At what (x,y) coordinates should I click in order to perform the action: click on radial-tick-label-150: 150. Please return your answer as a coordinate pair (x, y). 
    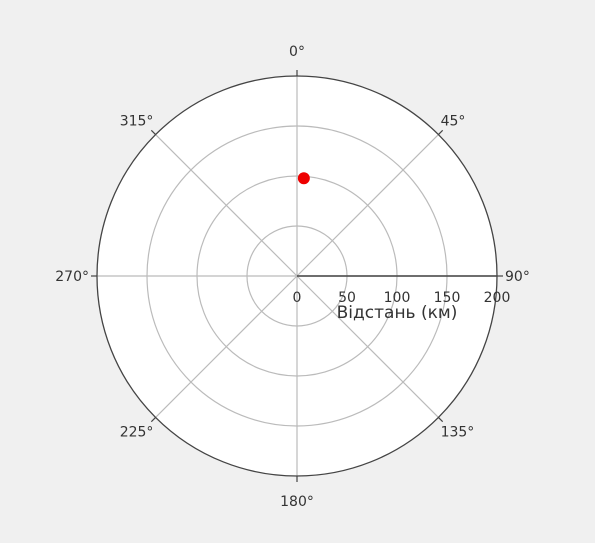
    Looking at the image, I should click on (447, 298).